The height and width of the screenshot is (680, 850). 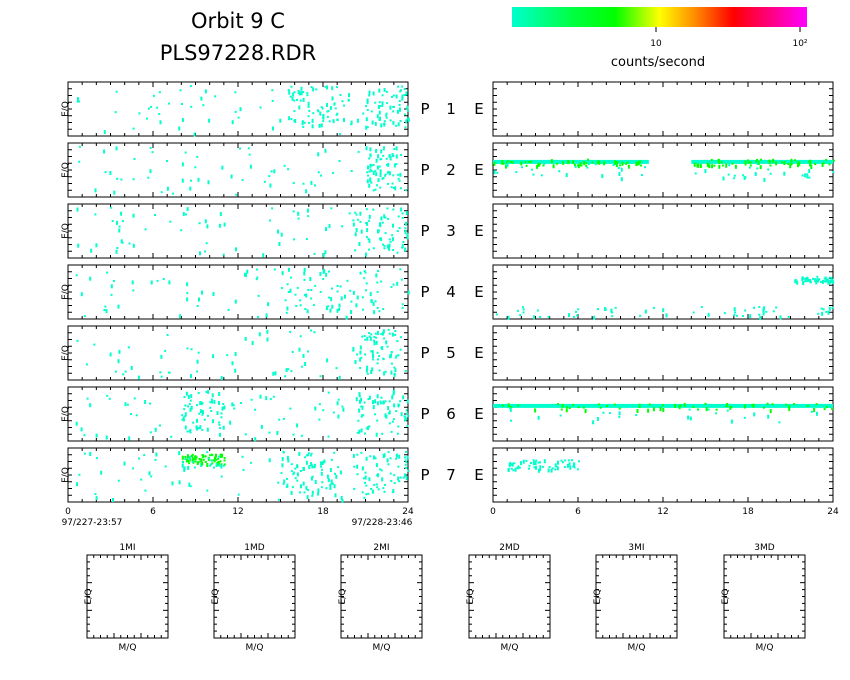 What do you see at coordinates (424, 109) in the screenshot?
I see `row-label-p: P` at bounding box center [424, 109].